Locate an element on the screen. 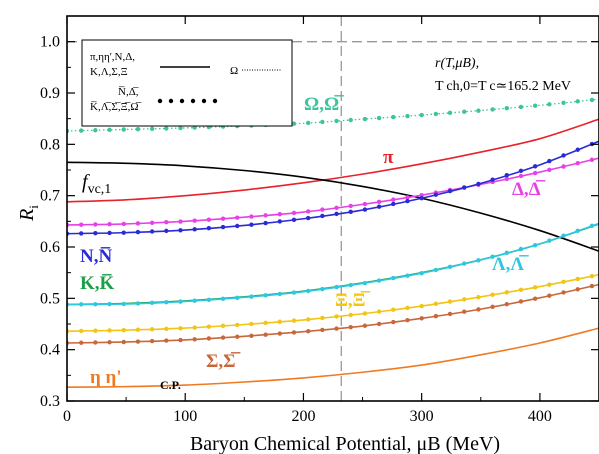 The width and height of the screenshot is (599, 454). legend-line-2: K,Λ,Σ,Ξ is located at coordinates (109, 72).